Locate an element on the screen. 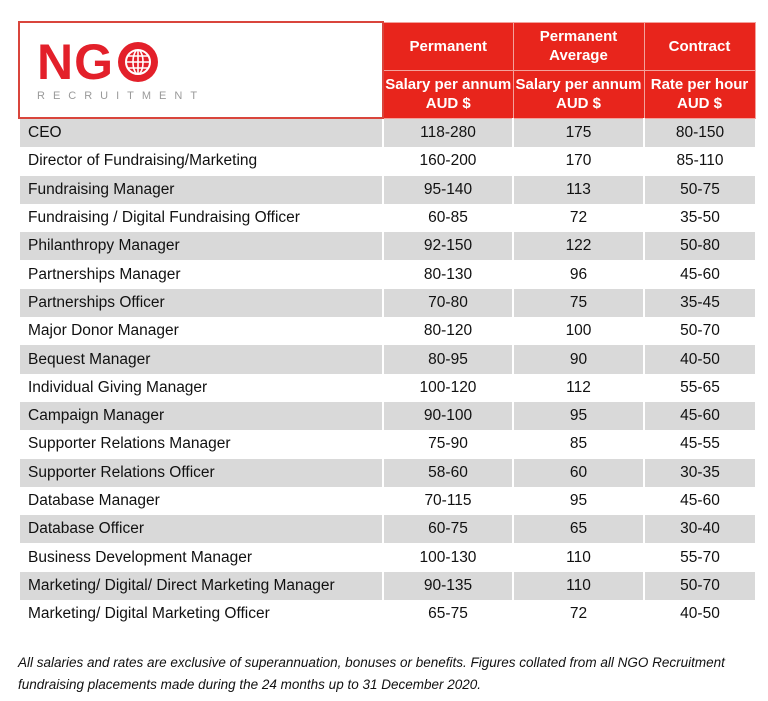 Image resolution: width=768 pixels, height=701 pixels. contract-cell: 55-70 is located at coordinates (699, 557).